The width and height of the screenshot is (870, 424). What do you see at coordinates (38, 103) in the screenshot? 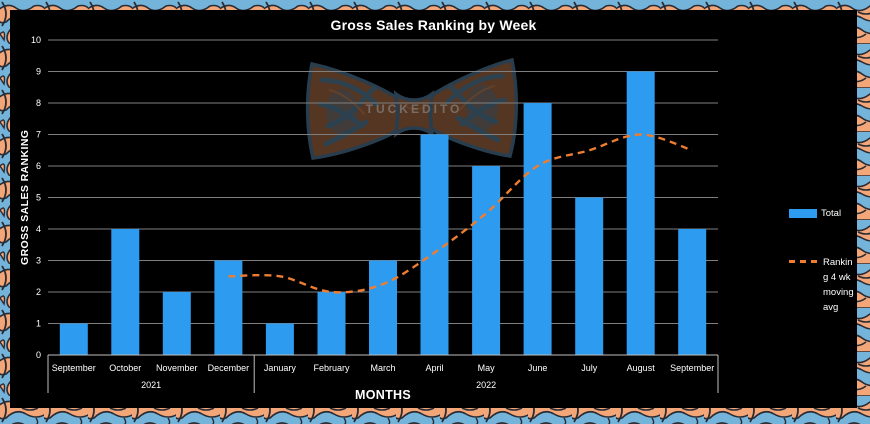
I see `y-tick-label-8: 8` at bounding box center [38, 103].